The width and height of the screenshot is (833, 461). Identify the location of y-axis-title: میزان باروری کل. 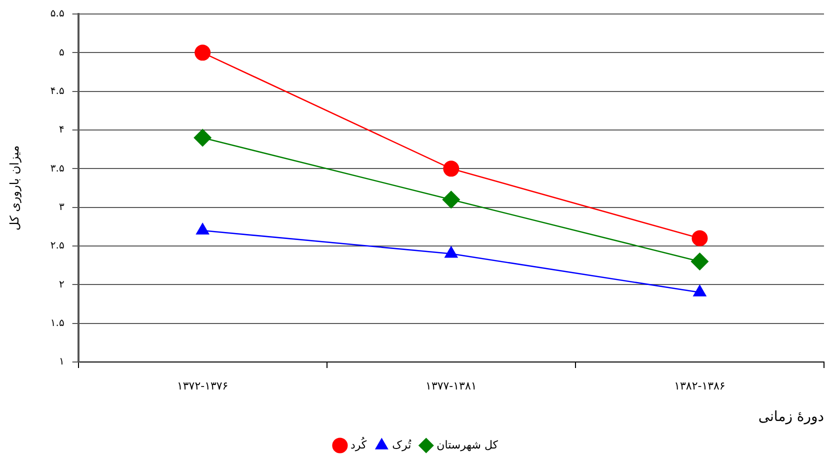
(14, 188).